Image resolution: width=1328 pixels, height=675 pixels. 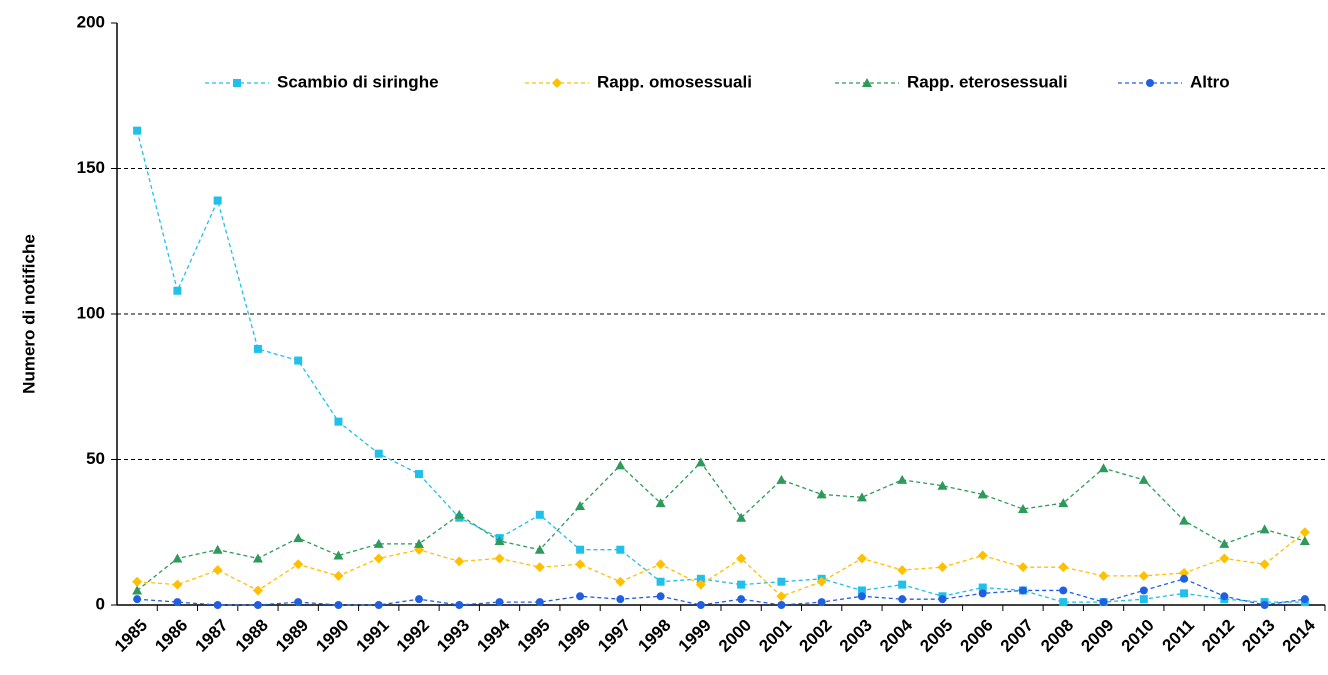 I want to click on x-tick-label: 1988, so click(x=252, y=636).